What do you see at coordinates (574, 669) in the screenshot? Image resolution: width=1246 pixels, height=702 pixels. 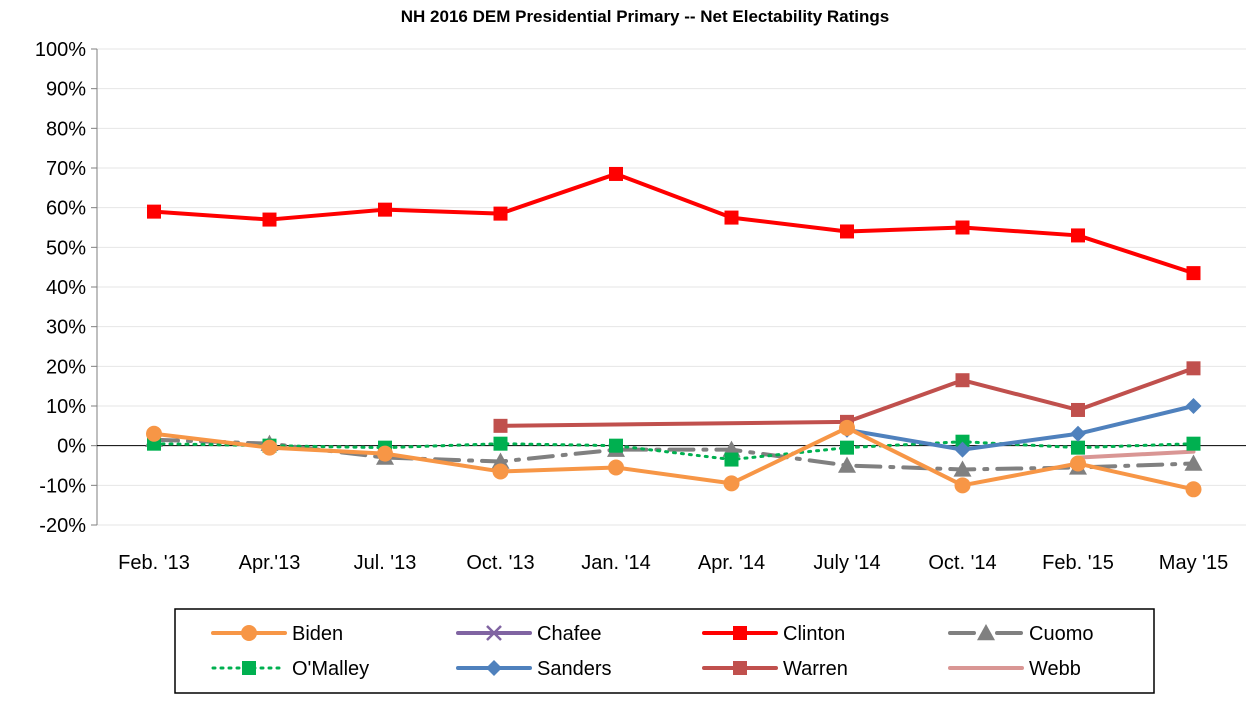 I see `legend-label: Sanders` at bounding box center [574, 669].